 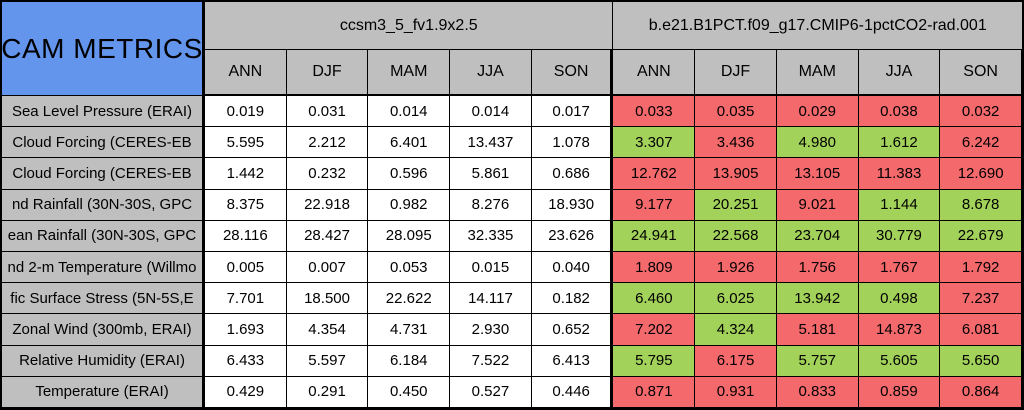 What do you see at coordinates (491, 73) in the screenshot?
I see `model1-season-jja: JJA` at bounding box center [491, 73].